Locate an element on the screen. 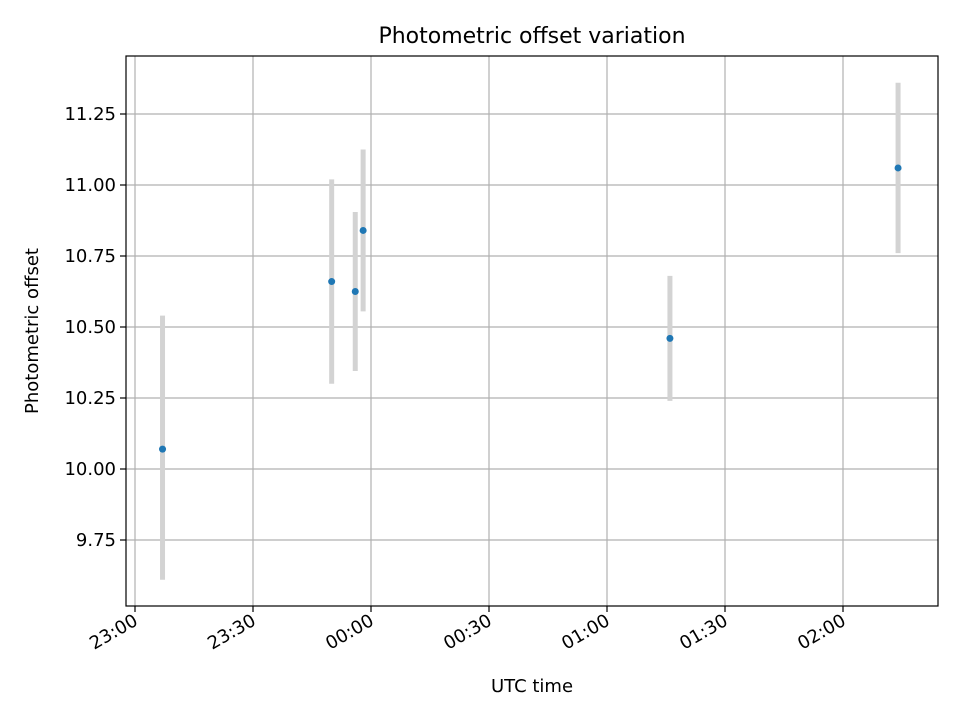  y-tick-label: 10.00 is located at coordinates (90, 469).